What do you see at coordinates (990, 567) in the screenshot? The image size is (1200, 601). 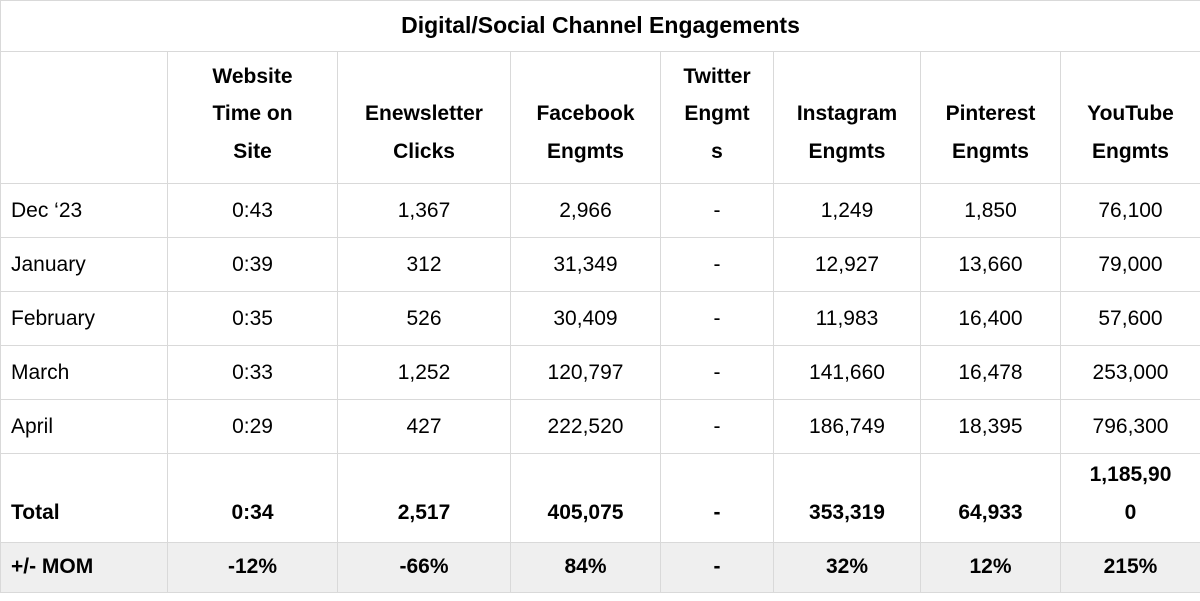 I see `table-cell: 12%` at bounding box center [990, 567].